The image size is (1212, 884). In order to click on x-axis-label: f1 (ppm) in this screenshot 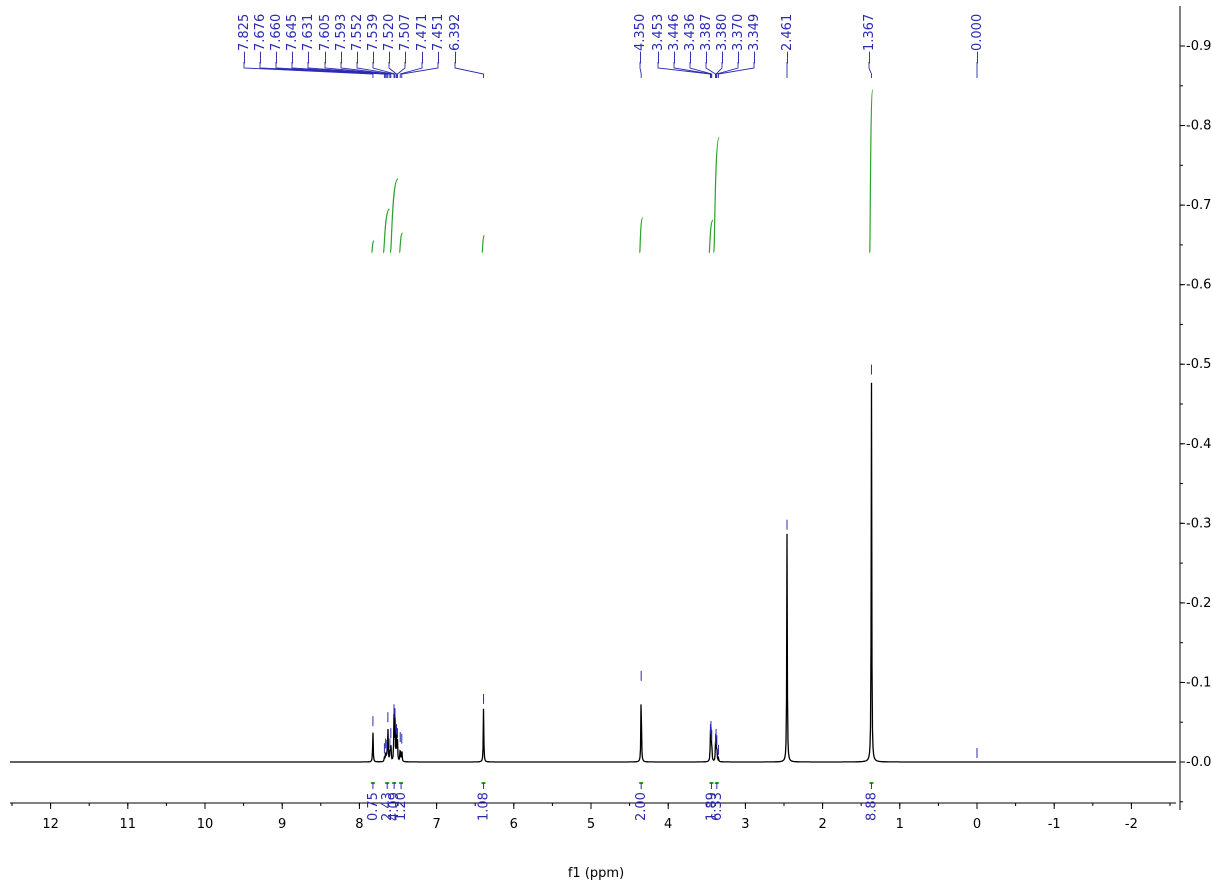, I will do `click(596, 873)`.